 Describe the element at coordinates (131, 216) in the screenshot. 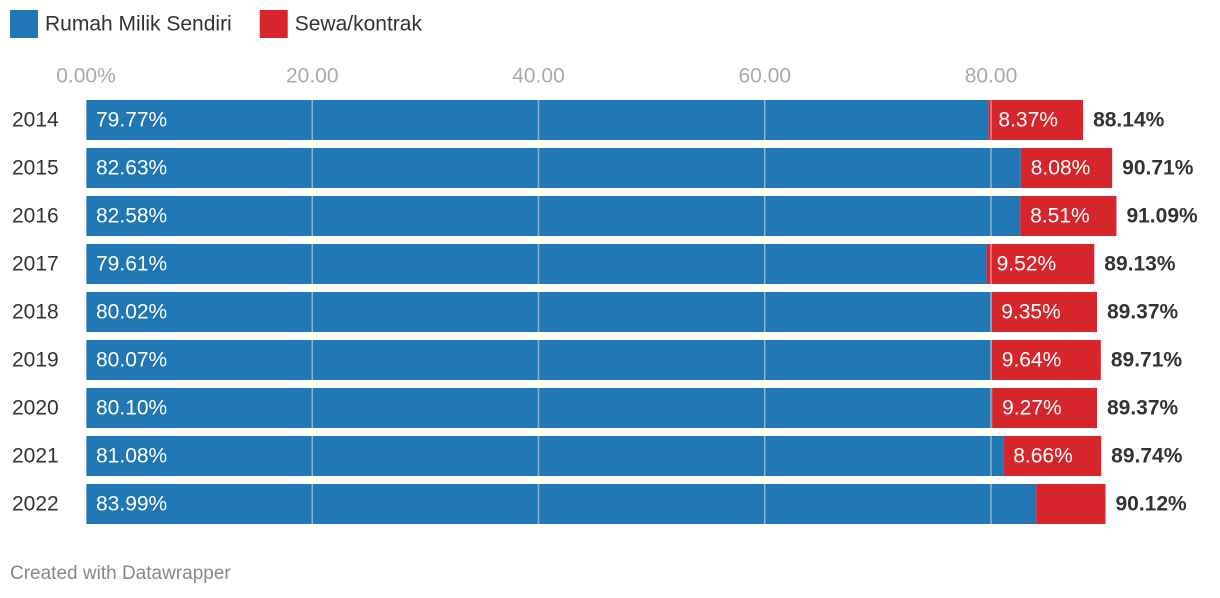

I see `value-label: 82.58%` at that location.